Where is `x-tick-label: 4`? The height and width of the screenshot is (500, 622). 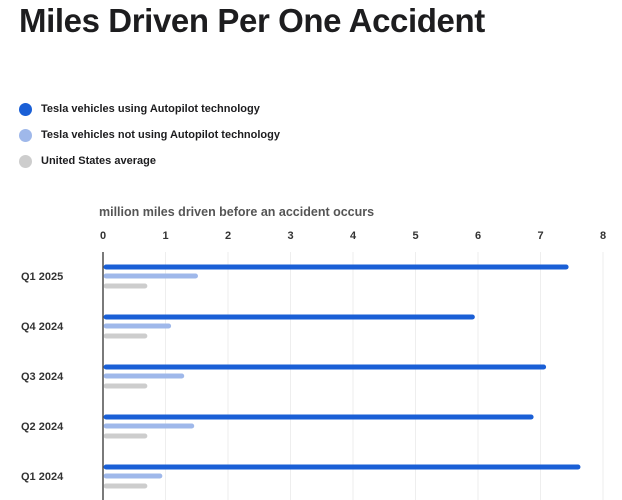 x-tick-label: 4 is located at coordinates (353, 236).